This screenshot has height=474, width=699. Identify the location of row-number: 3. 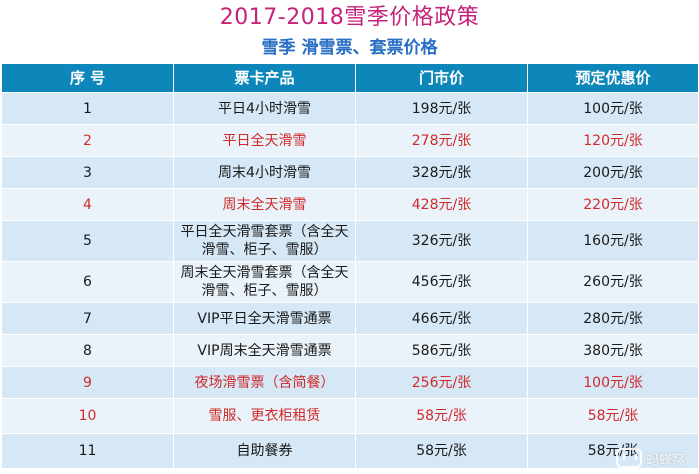
(87, 172).